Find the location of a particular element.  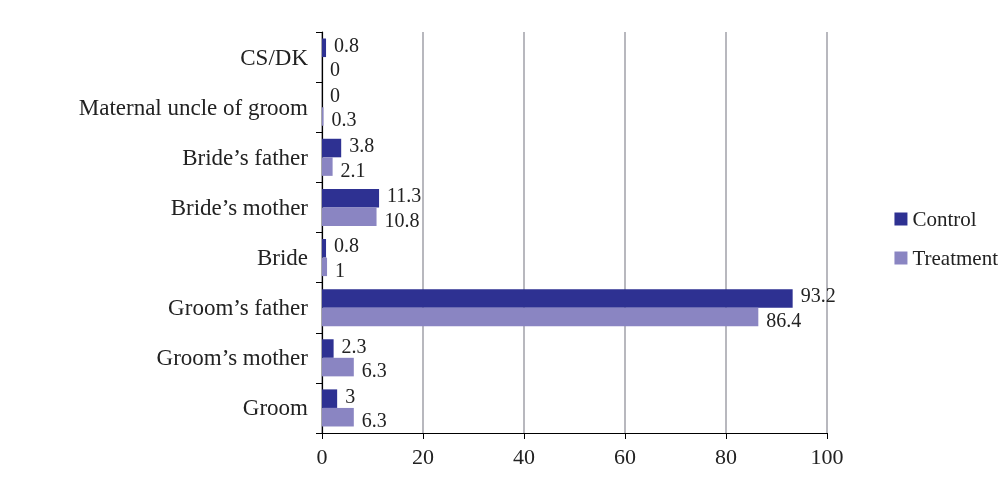

data-label: 0.3 is located at coordinates (344, 119).